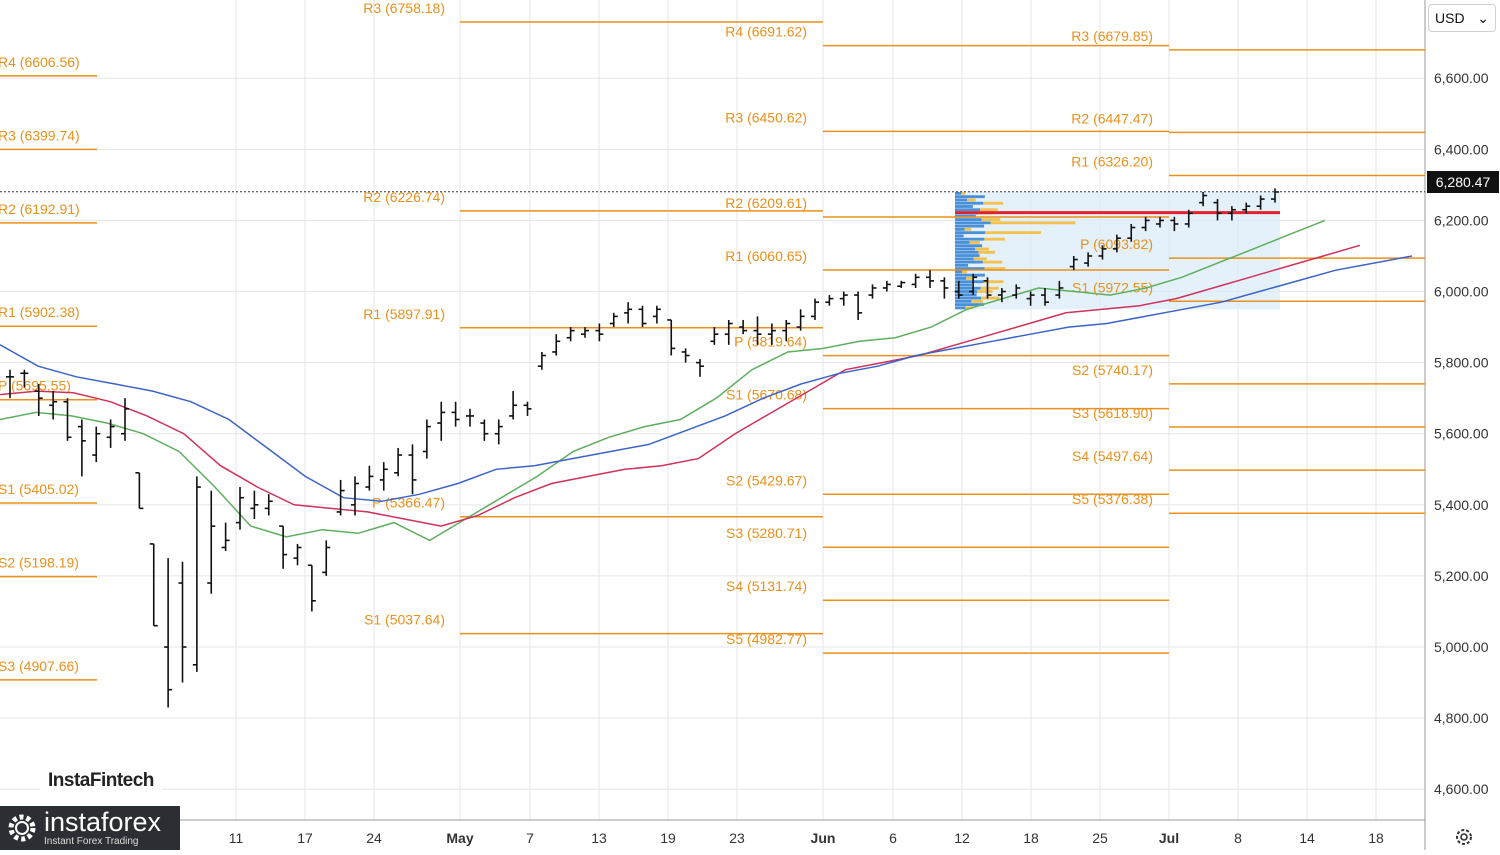  Describe the element at coordinates (1112, 36) in the screenshot. I see `pivot-level-label: R3 (6679.85)` at that location.